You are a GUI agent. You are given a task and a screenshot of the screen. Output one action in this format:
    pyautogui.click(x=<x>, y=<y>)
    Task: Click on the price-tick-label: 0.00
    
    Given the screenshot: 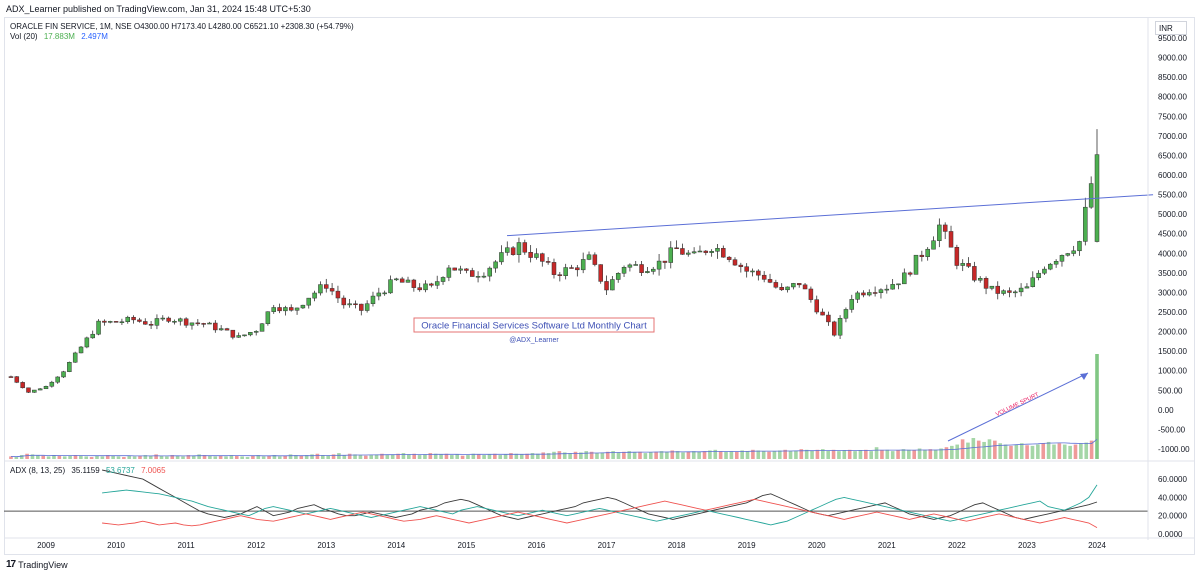 What is the action you would take?
    pyautogui.click(x=1166, y=410)
    